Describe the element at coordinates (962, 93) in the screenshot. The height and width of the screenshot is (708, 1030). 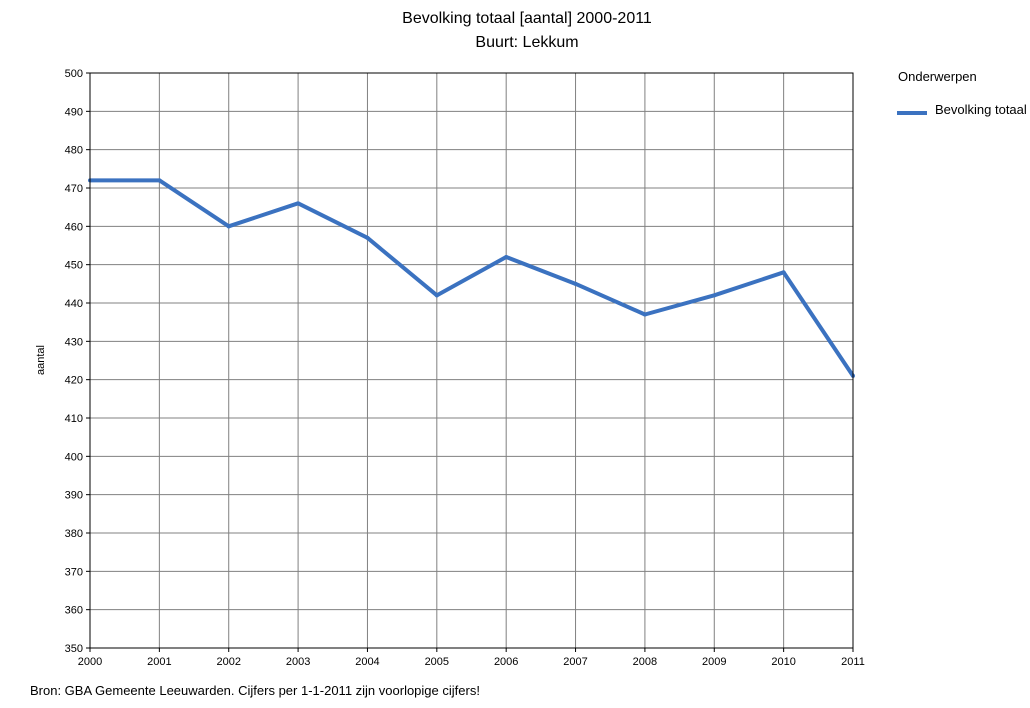
I see `legend: Onderwerpen Bevolking totaal` at that location.